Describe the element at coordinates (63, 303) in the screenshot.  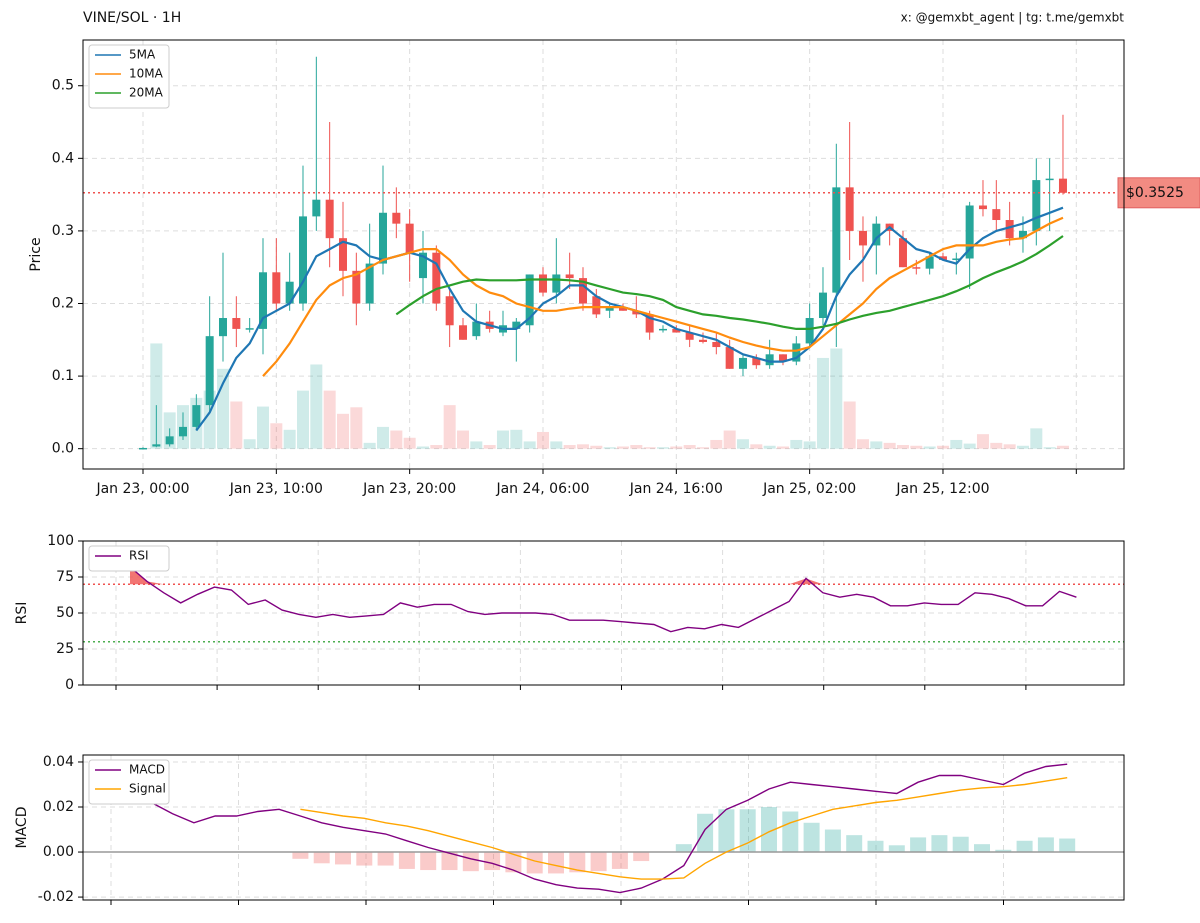
I see `y-tick-label: 0.2` at that location.